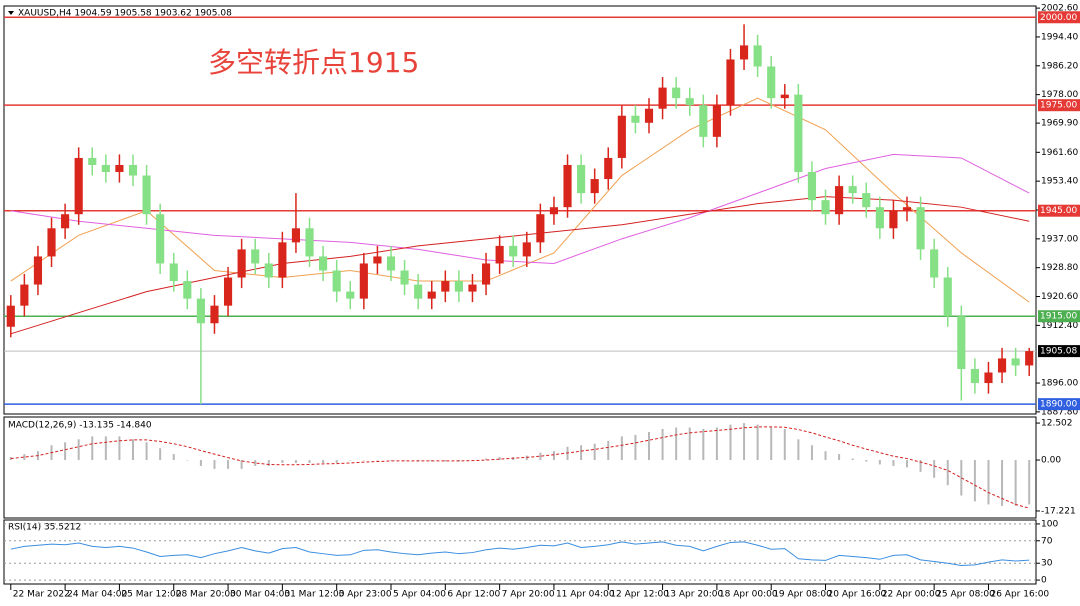 The width and height of the screenshot is (1080, 606). I want to click on y-tick-label: 1969.90, so click(1059, 124).